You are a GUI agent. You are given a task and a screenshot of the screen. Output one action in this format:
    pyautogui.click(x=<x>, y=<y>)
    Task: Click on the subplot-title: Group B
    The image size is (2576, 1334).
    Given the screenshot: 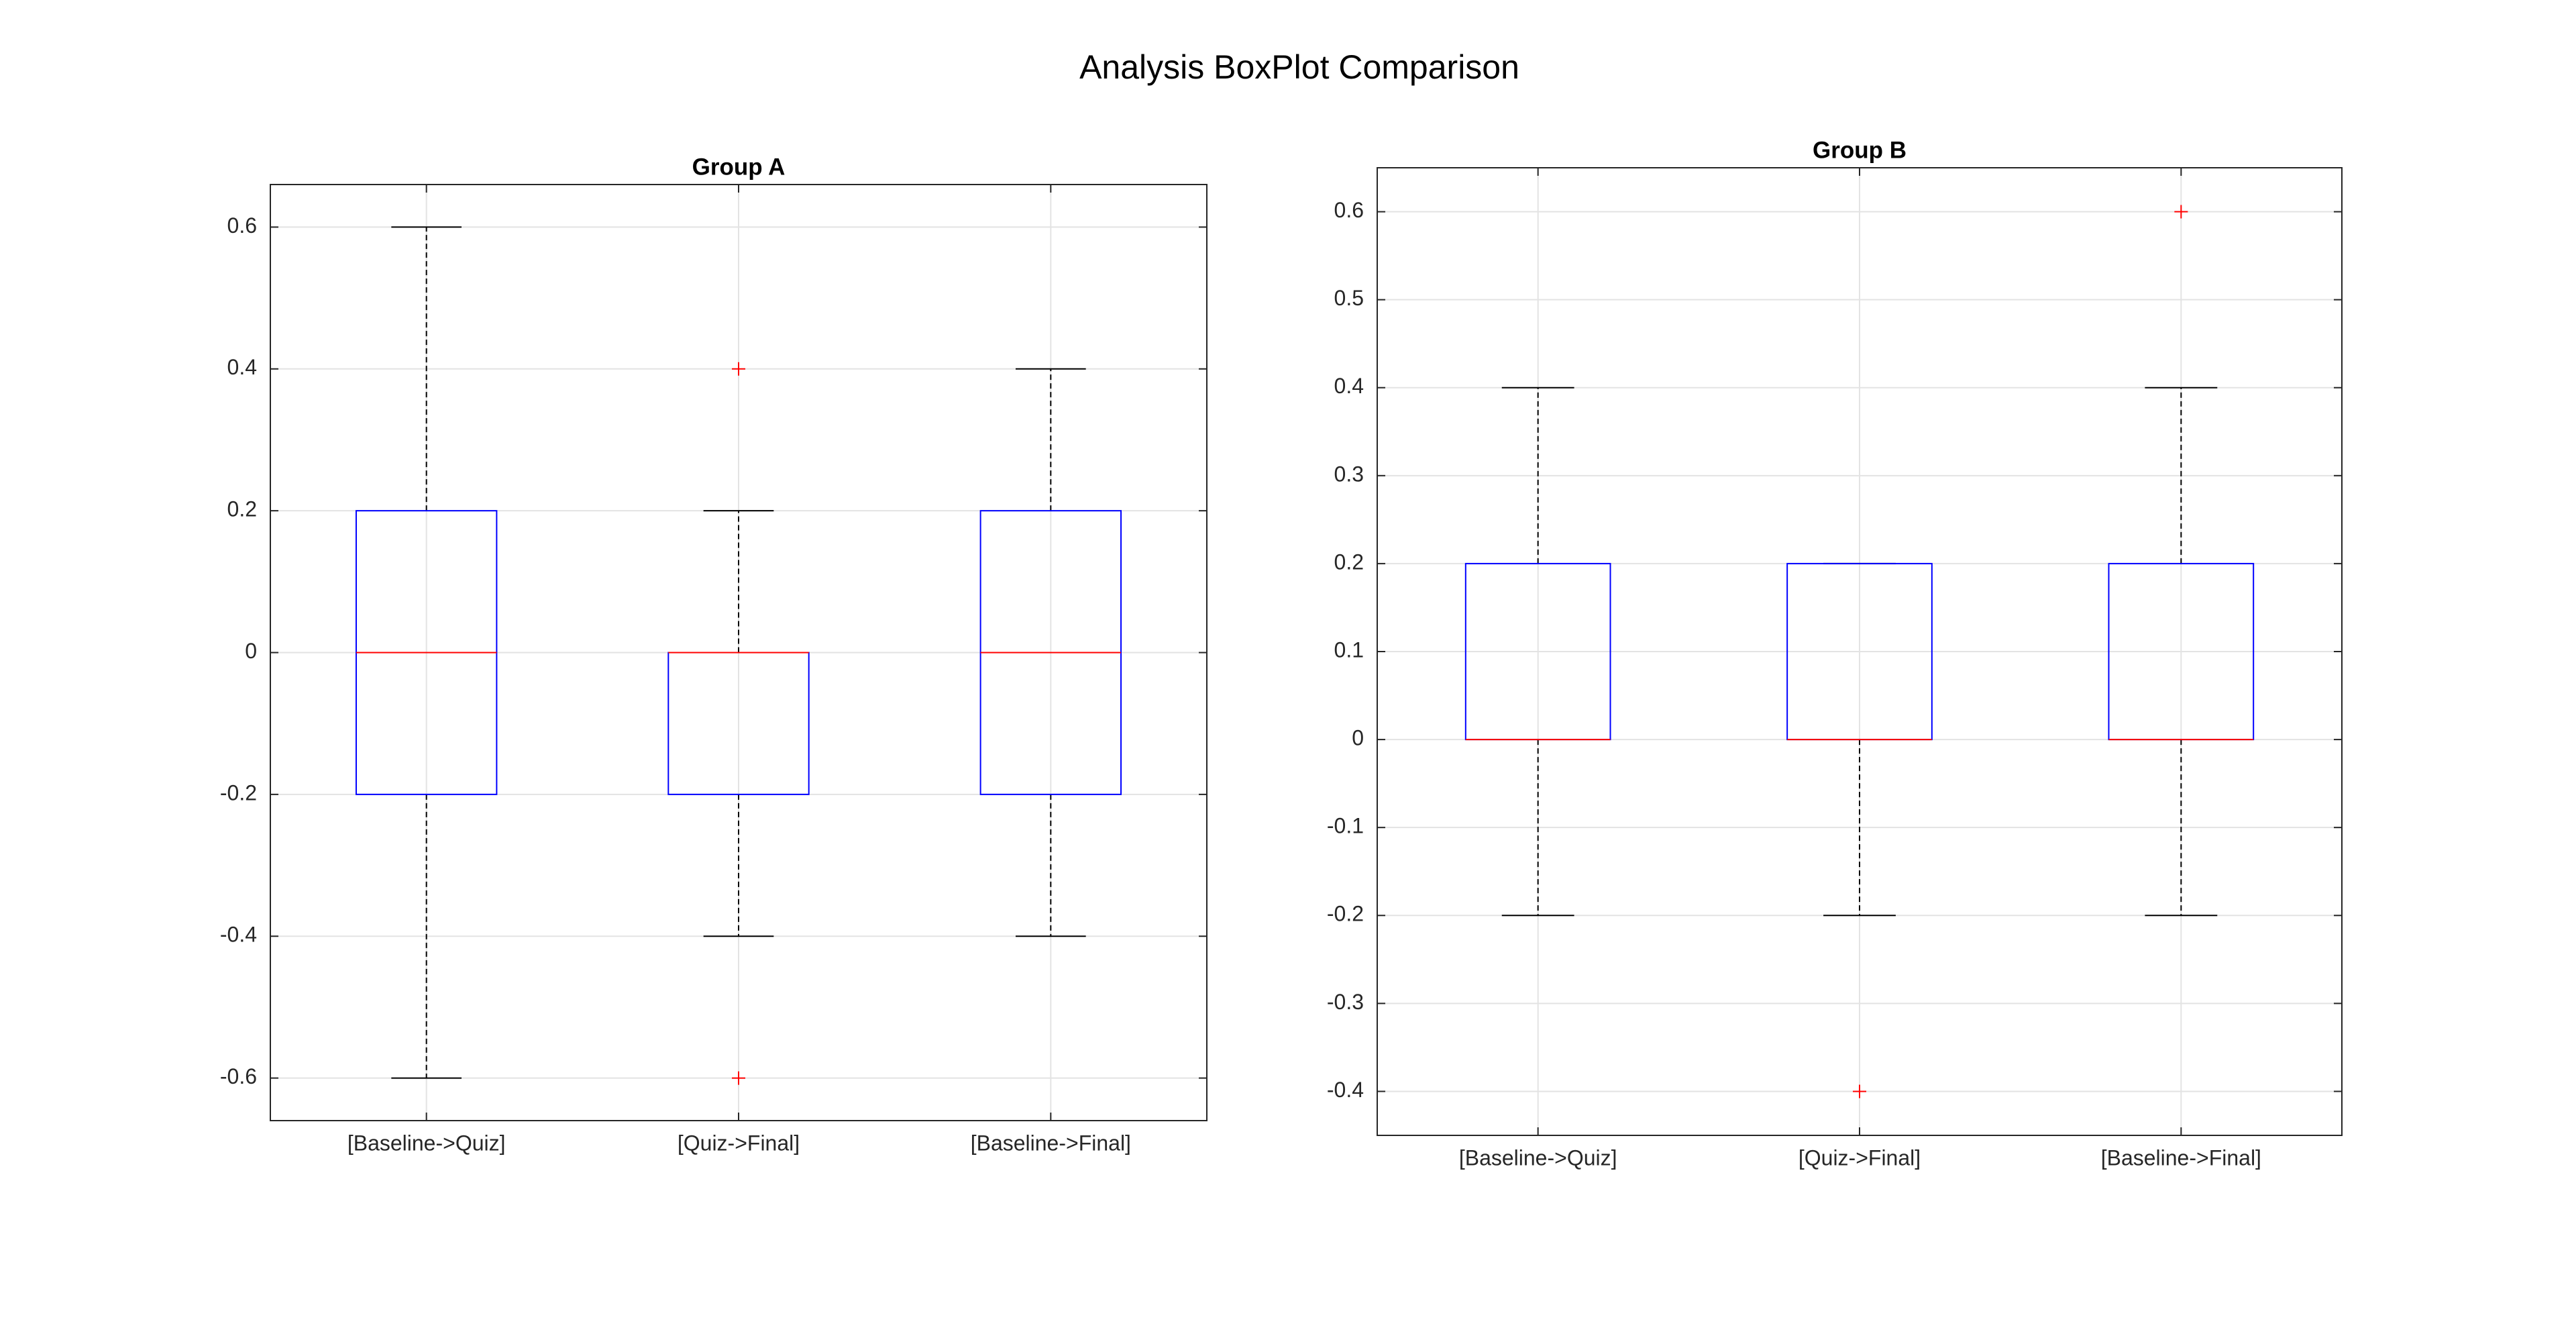 What is the action you would take?
    pyautogui.click(x=1860, y=150)
    